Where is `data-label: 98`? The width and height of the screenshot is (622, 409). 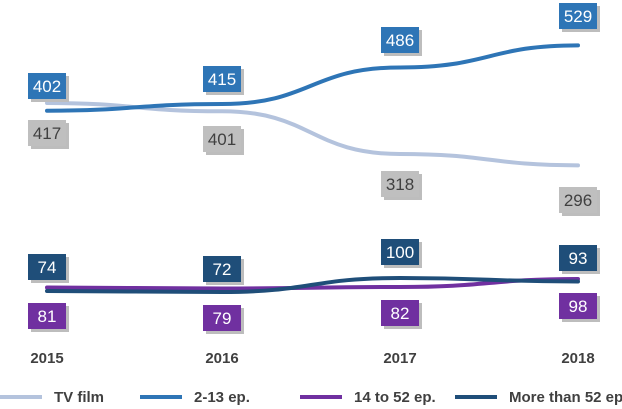
data-label: 98 is located at coordinates (579, 307).